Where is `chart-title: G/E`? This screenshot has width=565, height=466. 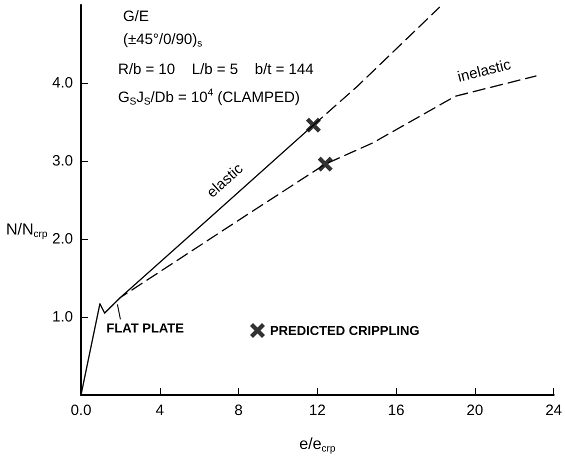
chart-title: G/E is located at coordinates (136, 16).